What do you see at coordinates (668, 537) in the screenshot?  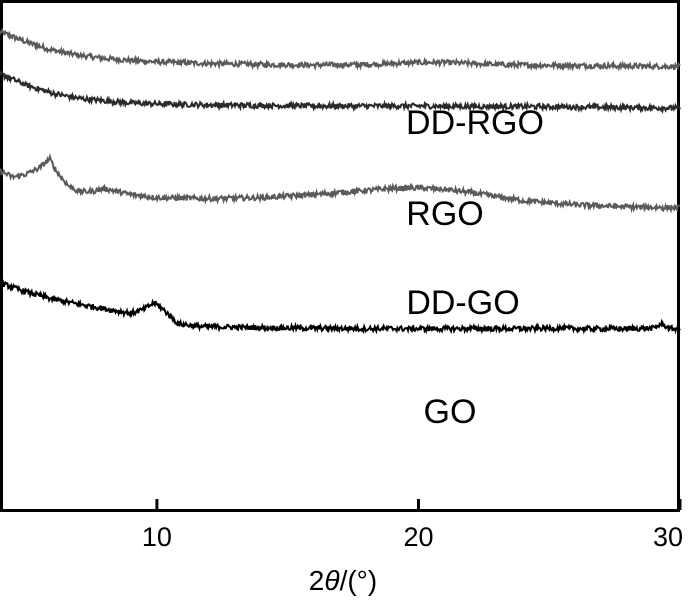 I see `x-tick-label: 30` at bounding box center [668, 537].